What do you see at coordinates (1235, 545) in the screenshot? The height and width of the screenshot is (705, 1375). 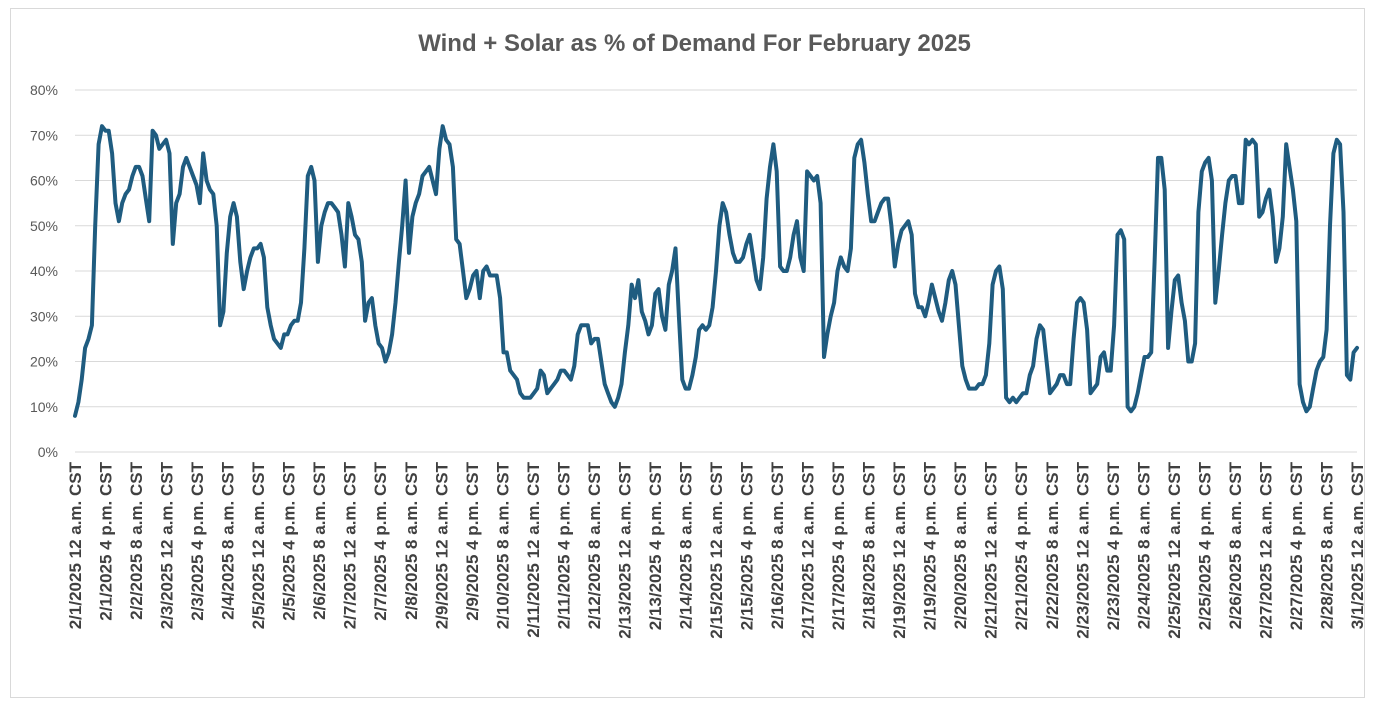 I see `x-tick-label: 2/26/2025 8 a.m. CST` at bounding box center [1235, 545].